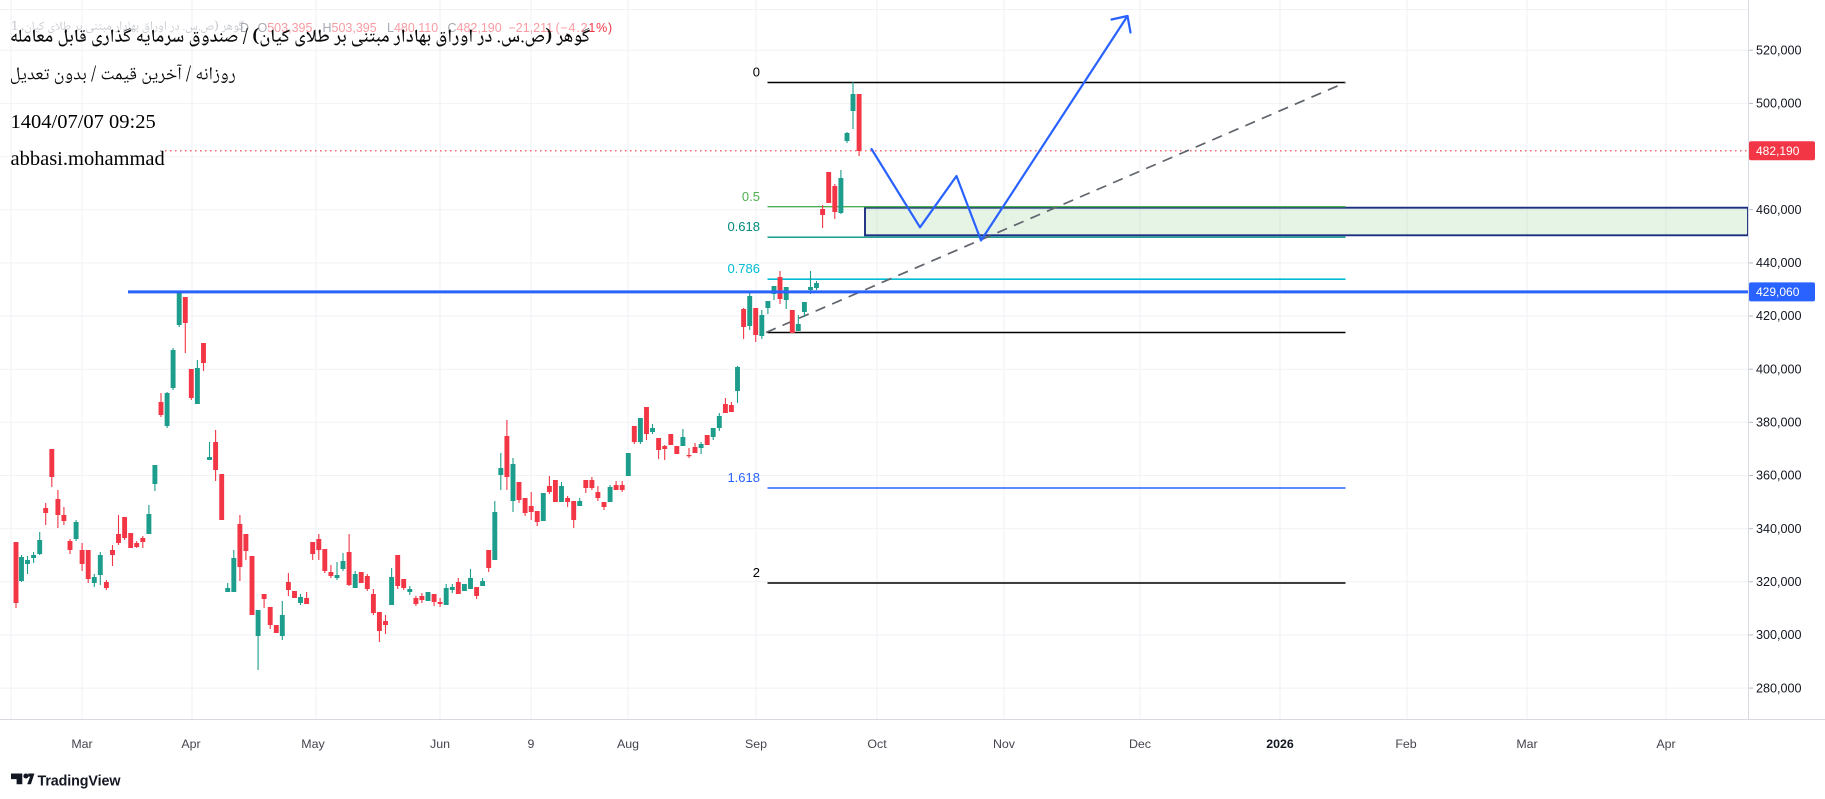  I want to click on svg-text: 320,000, so click(1779, 582).